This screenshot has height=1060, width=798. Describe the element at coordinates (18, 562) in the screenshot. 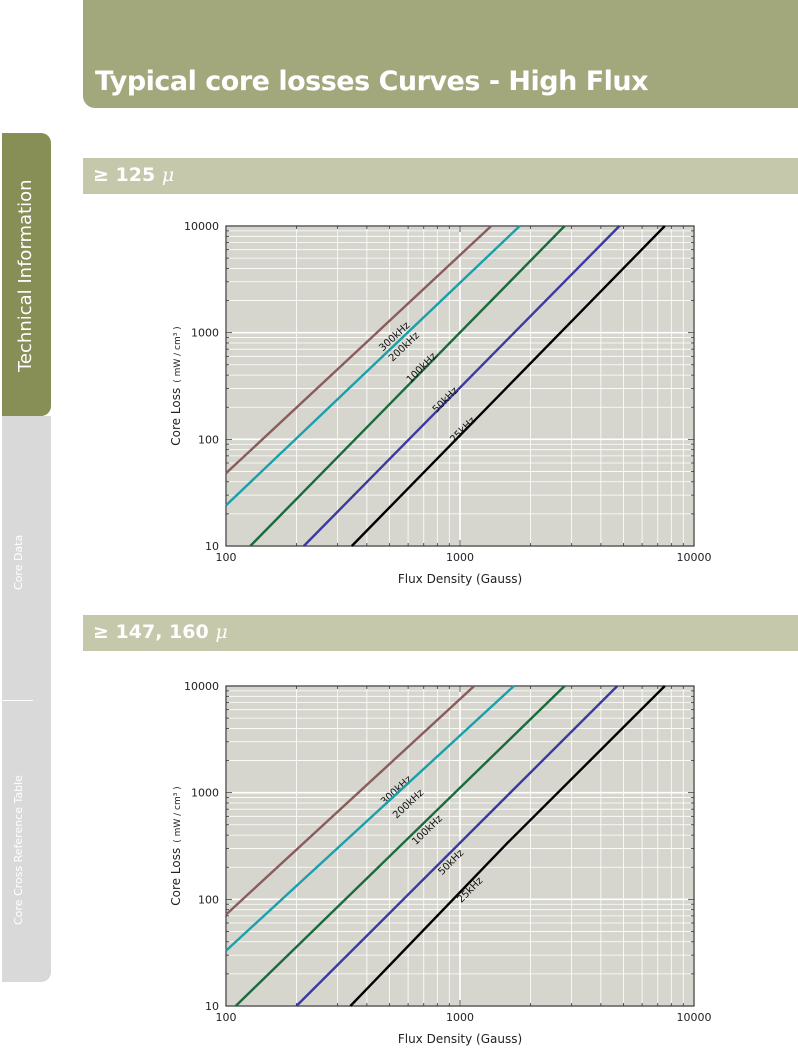

I see `sidebar-tab-core-data: Core Data` at that location.